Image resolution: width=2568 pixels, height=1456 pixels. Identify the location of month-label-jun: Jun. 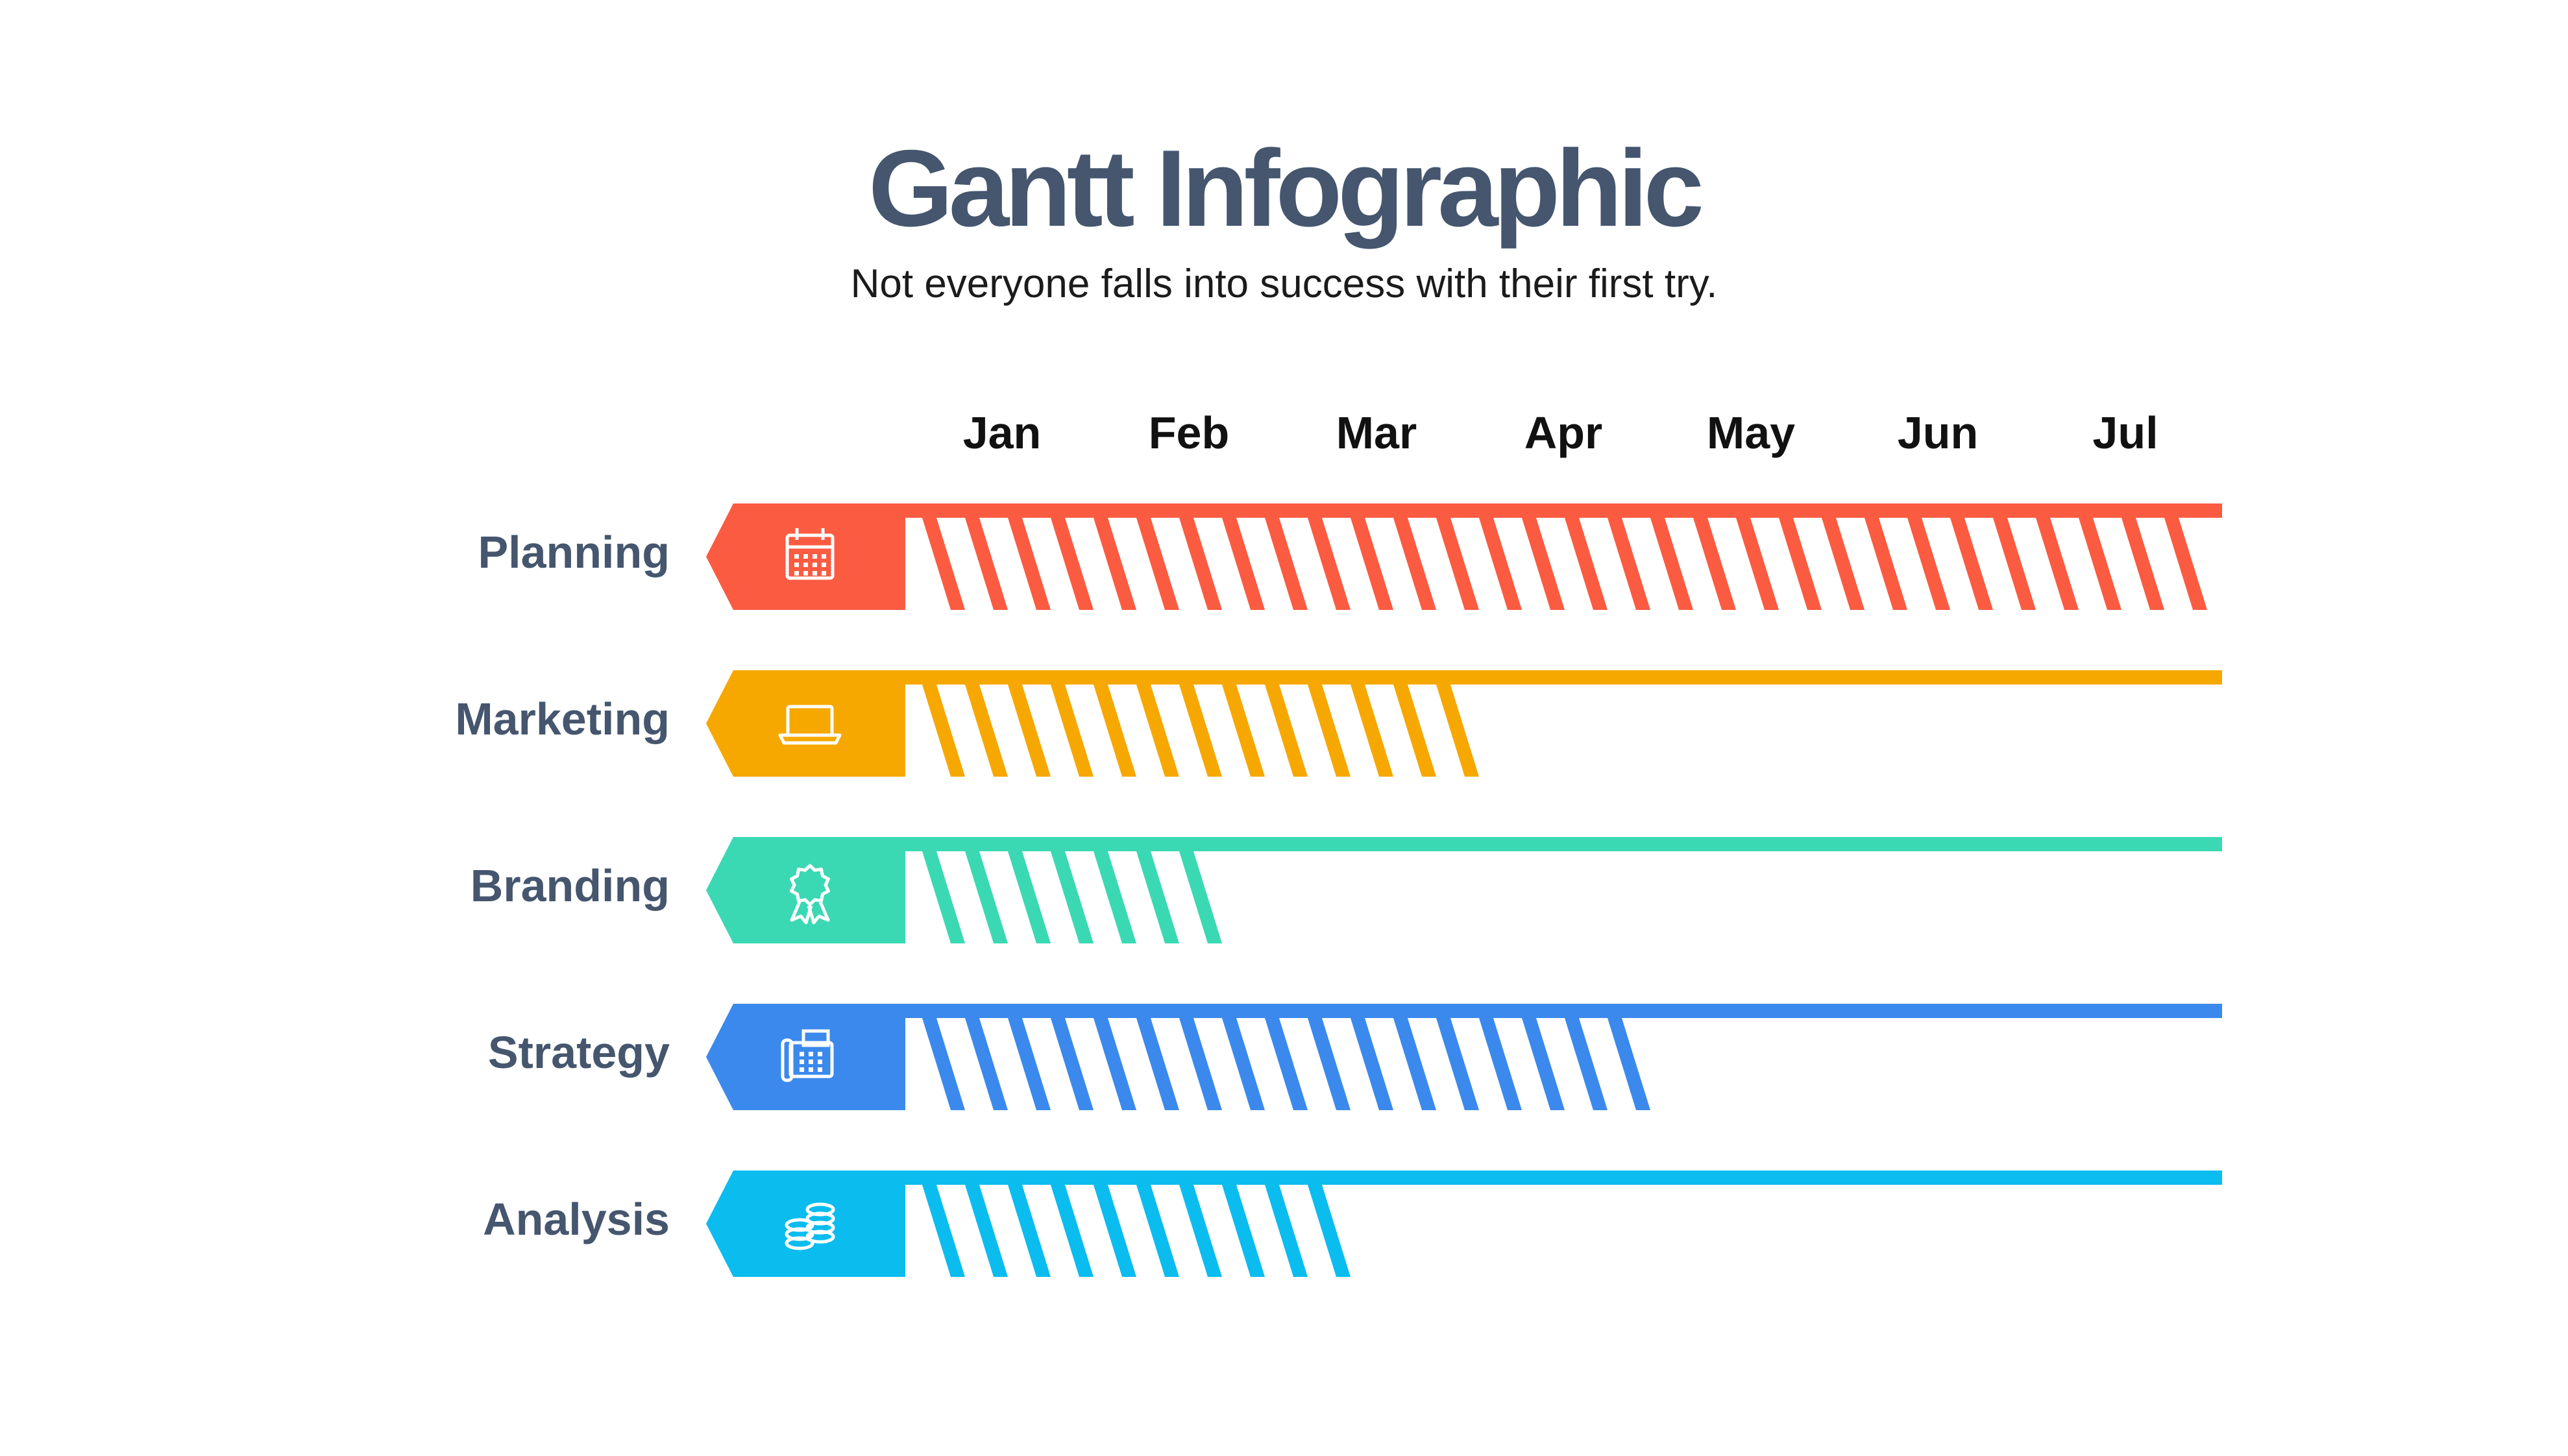
(1938, 432).